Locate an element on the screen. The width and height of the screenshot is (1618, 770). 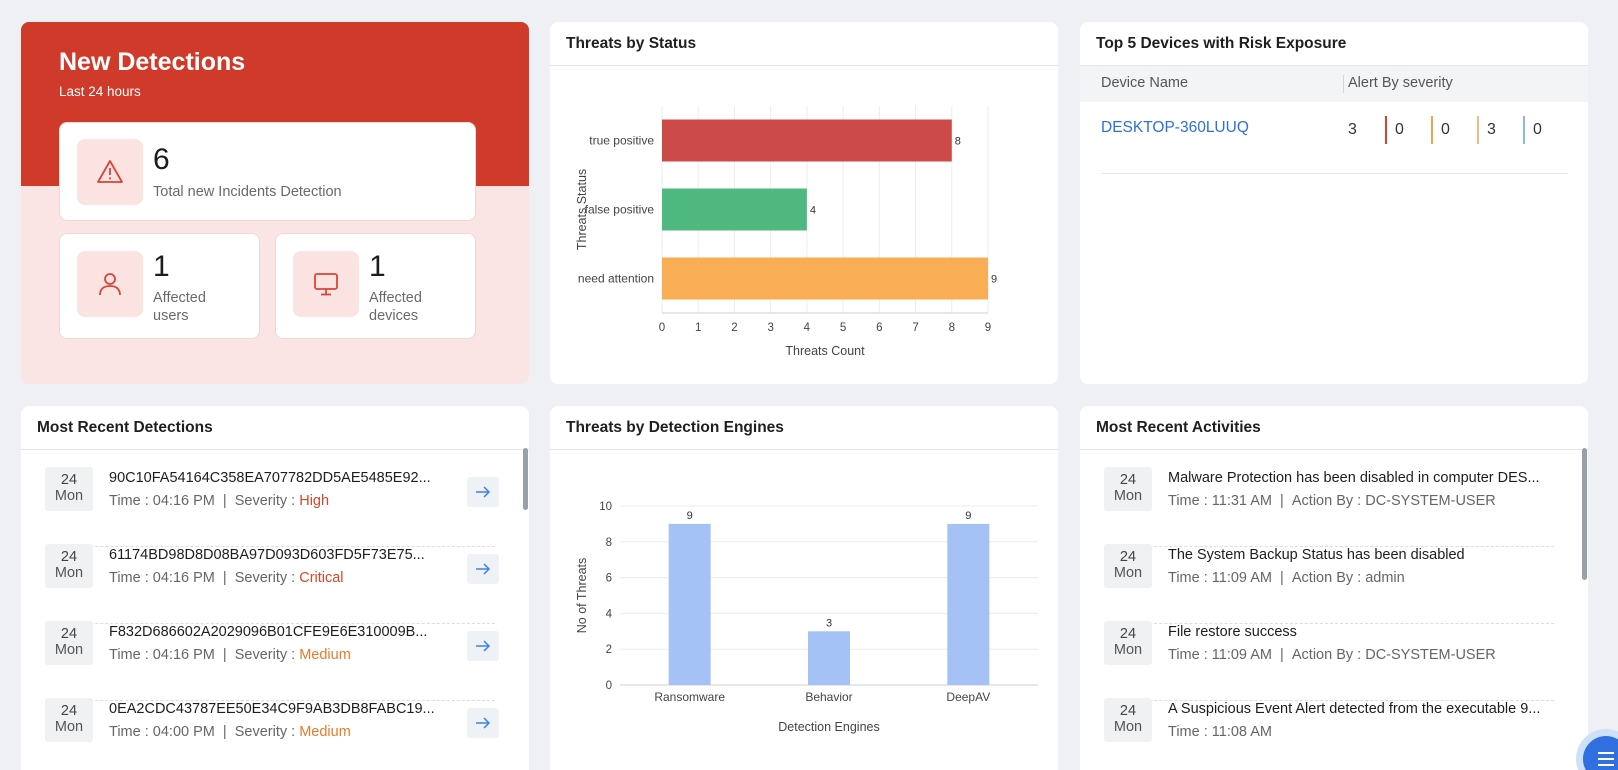
detection-meta: Time : 04:16 PM | Severity : Critical is located at coordinates (226, 578).